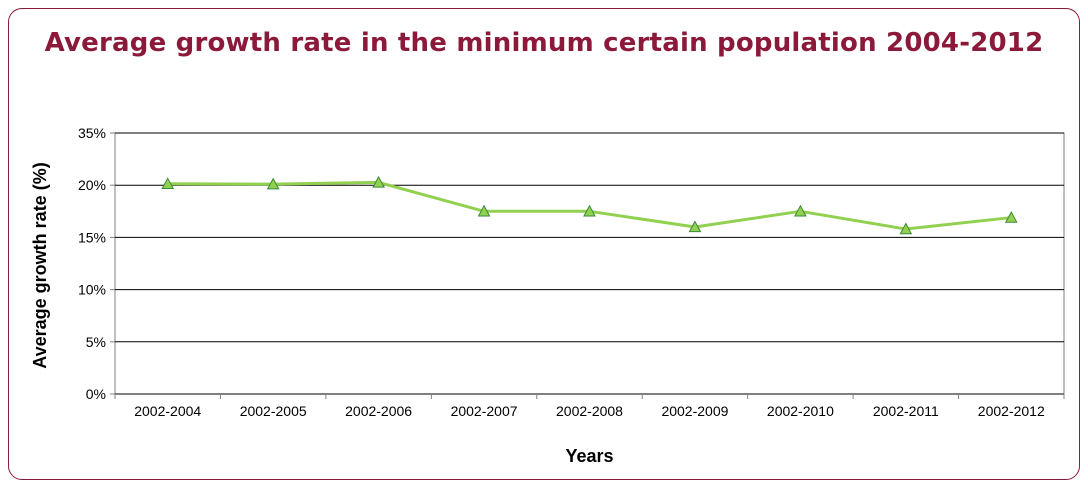  I want to click on x-tick-label: 2002-2004, so click(167, 411).